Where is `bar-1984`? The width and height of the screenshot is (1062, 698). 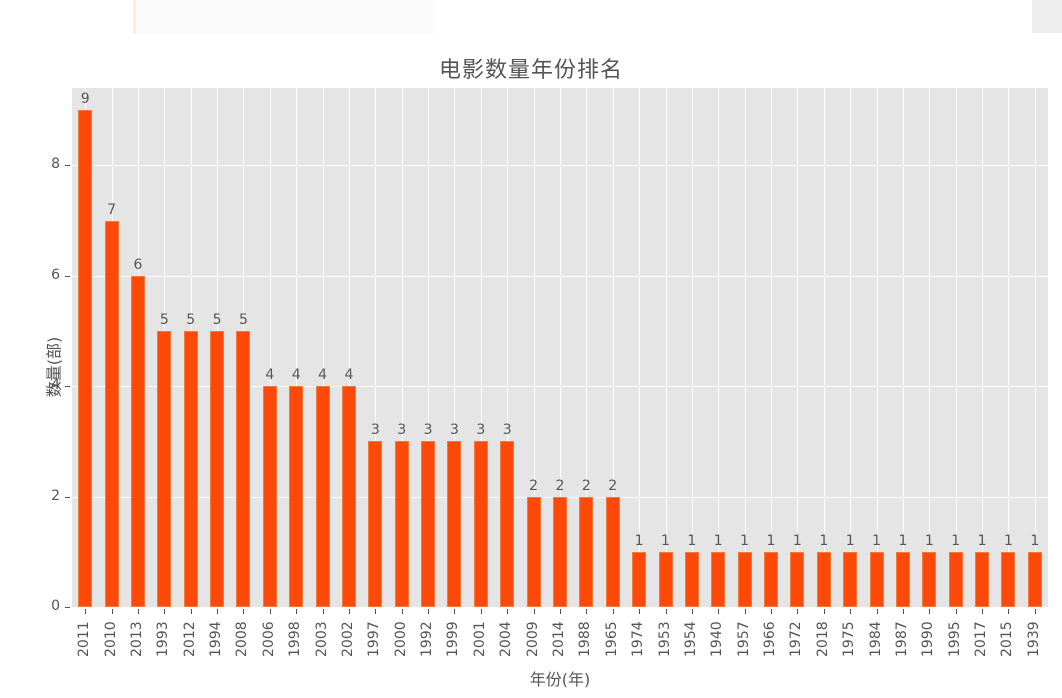 bar-1984 is located at coordinates (876, 579).